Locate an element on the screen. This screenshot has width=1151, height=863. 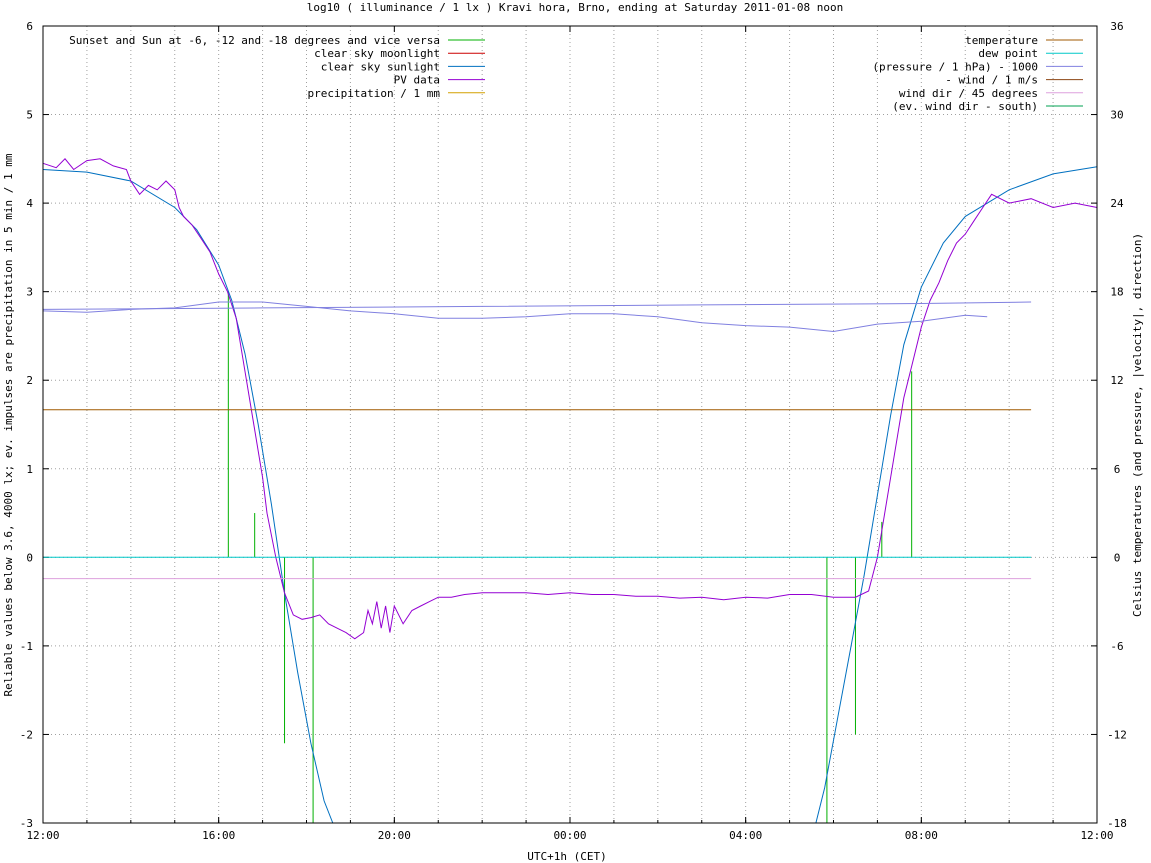
y-tick-label: -3 is located at coordinates (26, 823).